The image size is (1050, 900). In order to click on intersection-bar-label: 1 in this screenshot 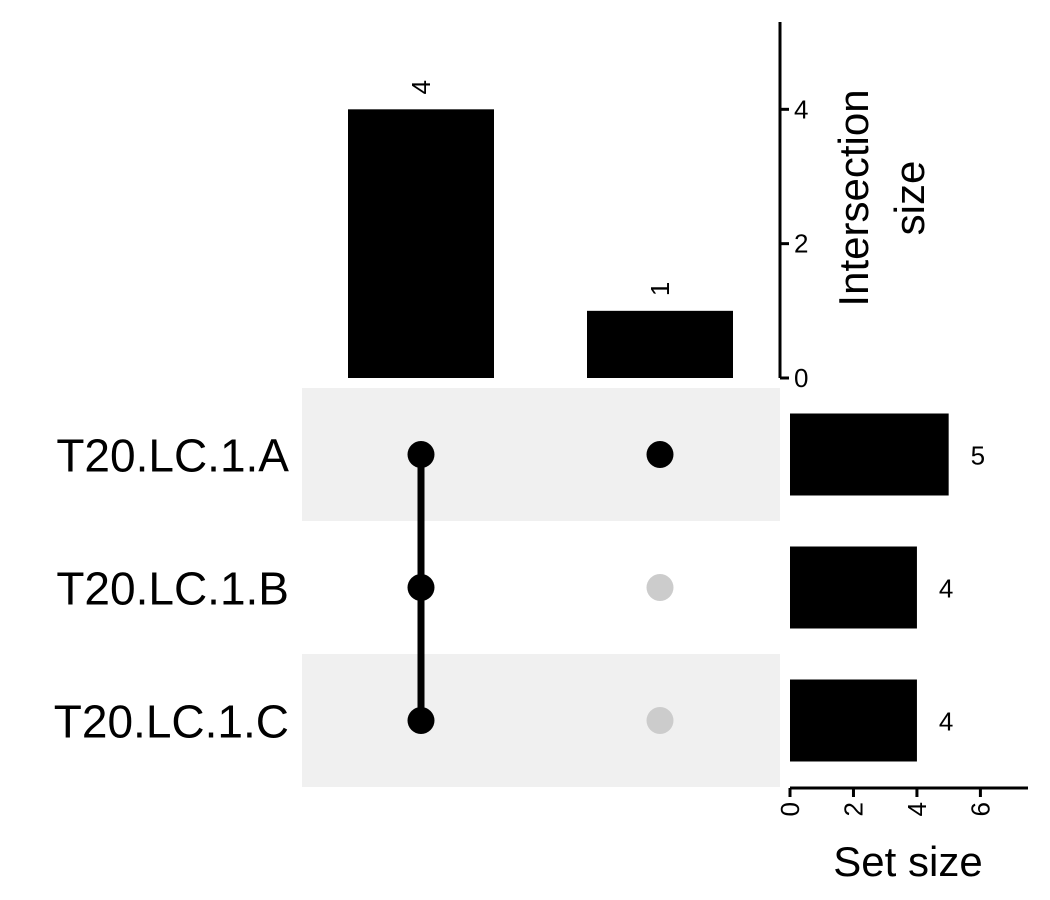, I will do `click(660, 289)`.